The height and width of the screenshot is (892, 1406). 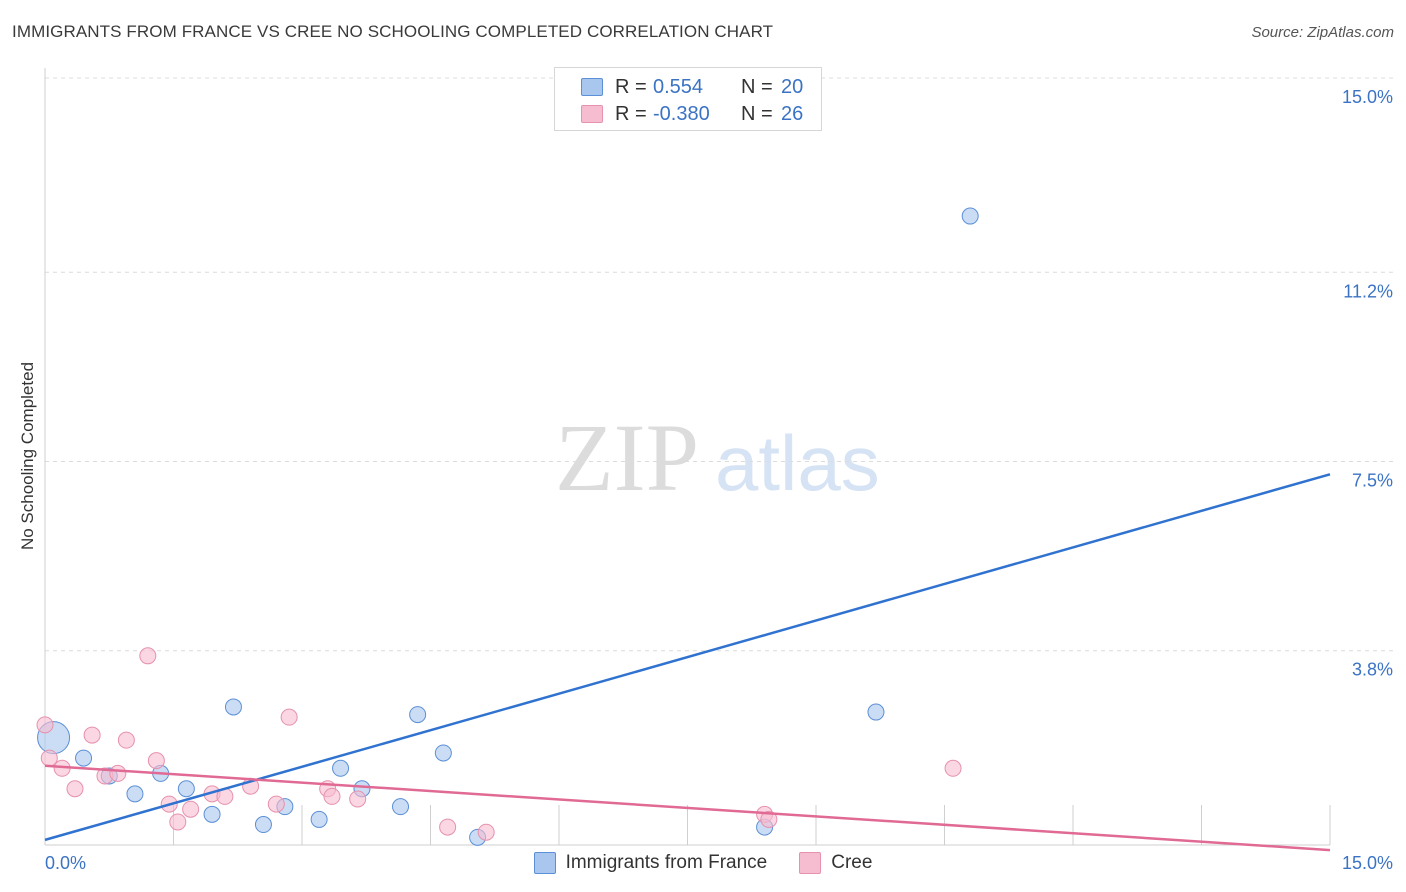 I want to click on legend-item-cree: Cree, so click(x=835, y=863).